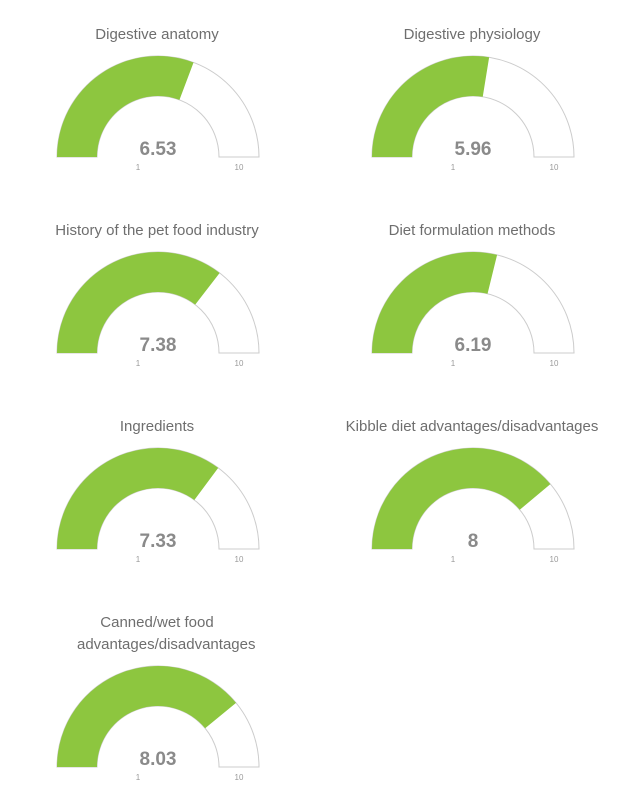 The height and width of the screenshot is (806, 630). I want to click on gauge-chart: 8.03 1 10, so click(158, 723).